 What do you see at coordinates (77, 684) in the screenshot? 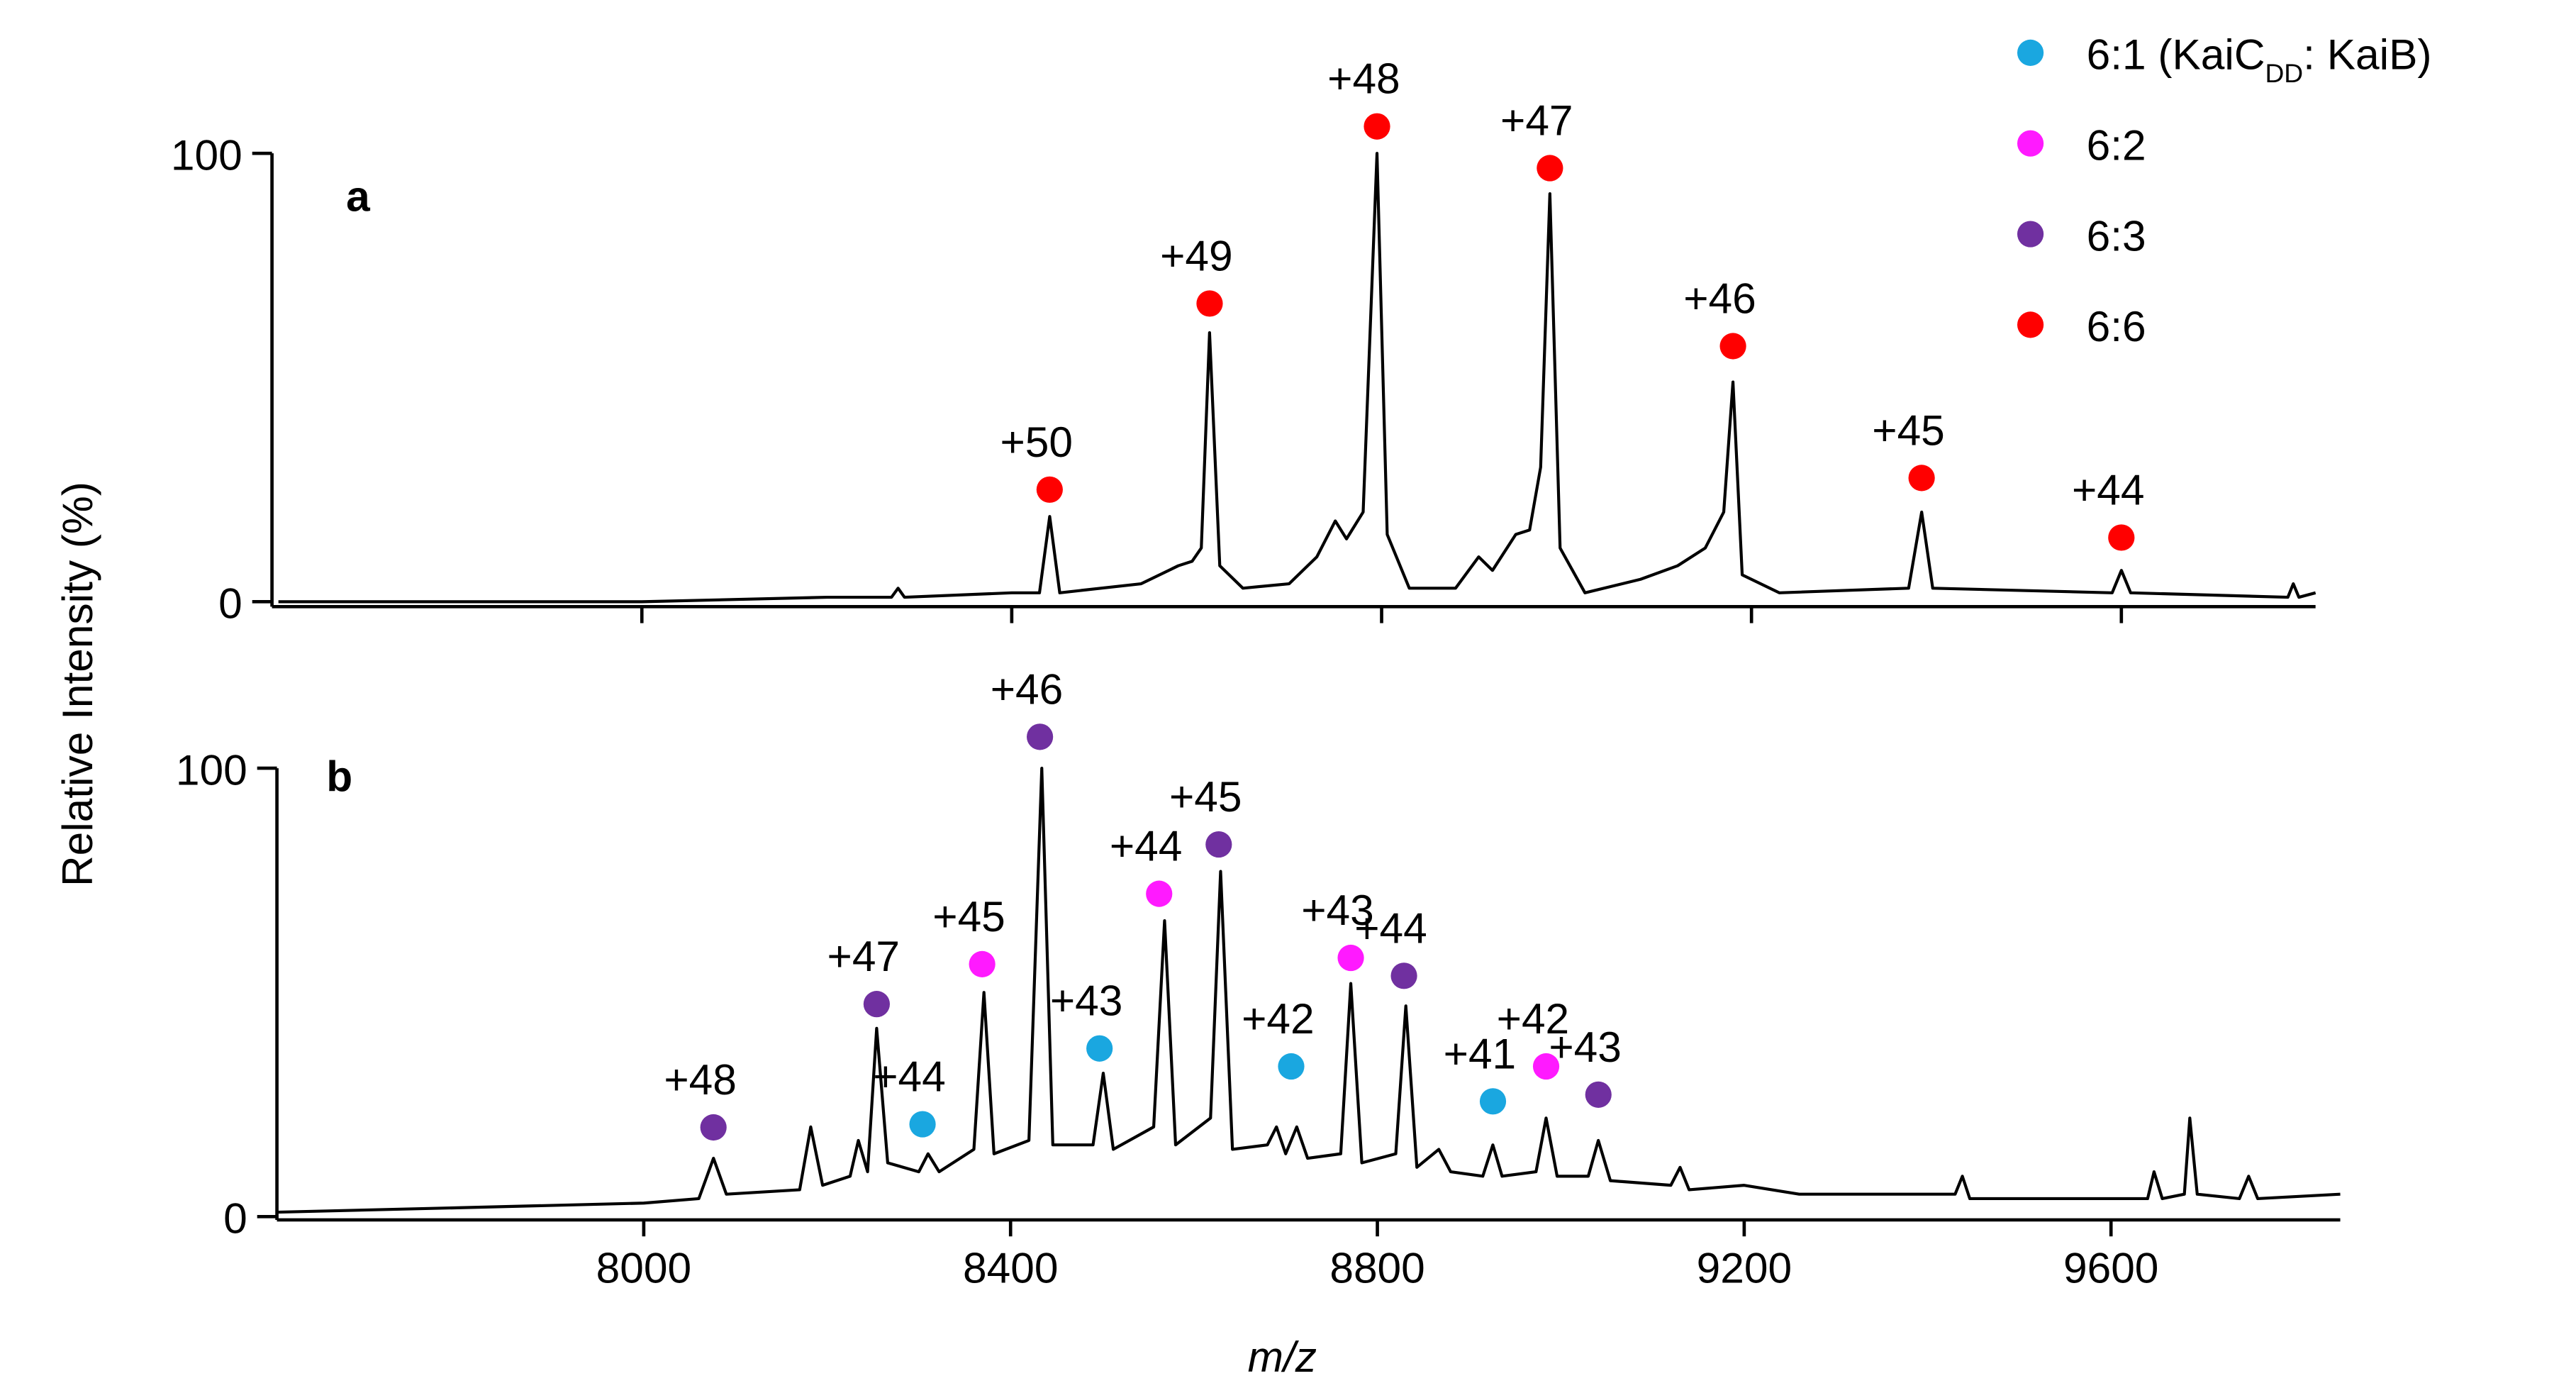
I see `y-axis-label: Relative Intensity (%)` at bounding box center [77, 684].